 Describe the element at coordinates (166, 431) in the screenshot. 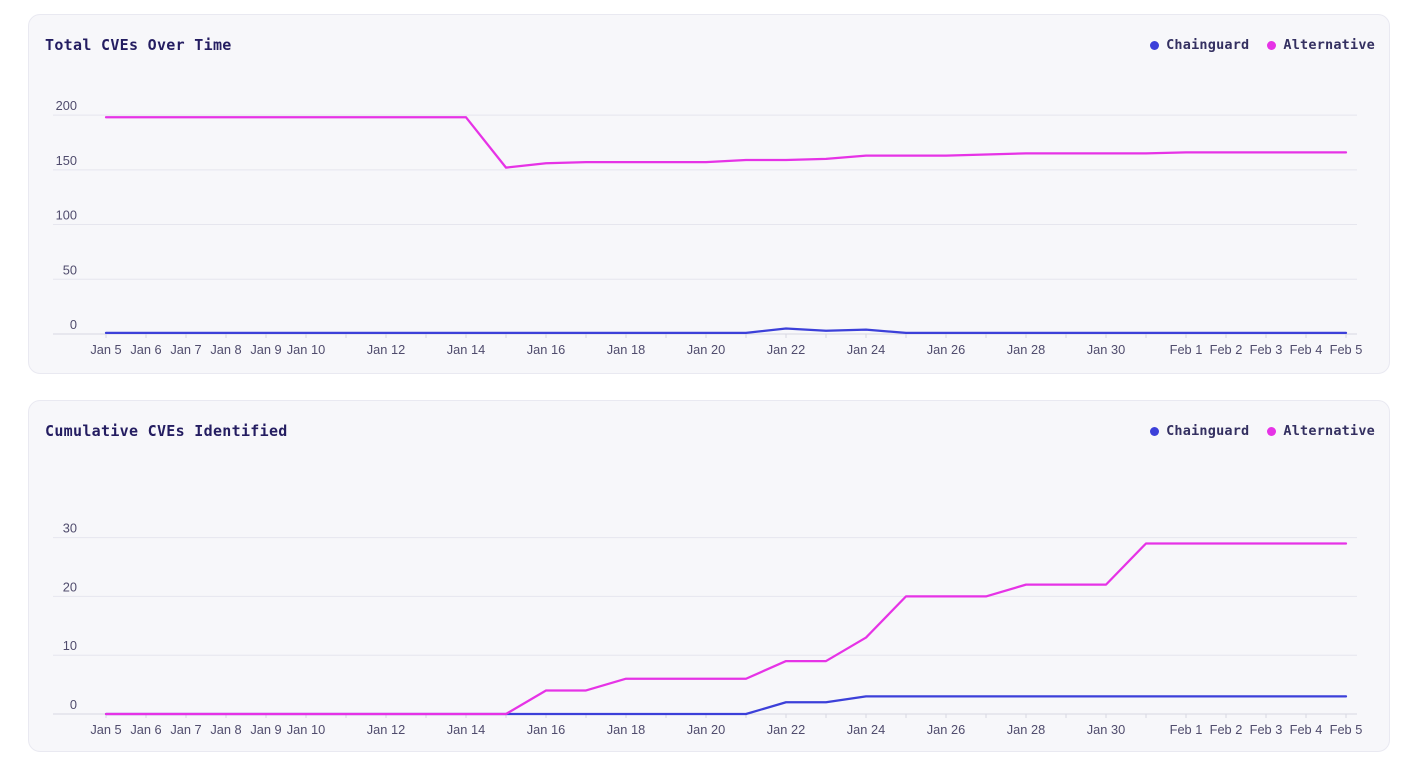

I see `chart-title: Cumulative CVEs Identified` at that location.